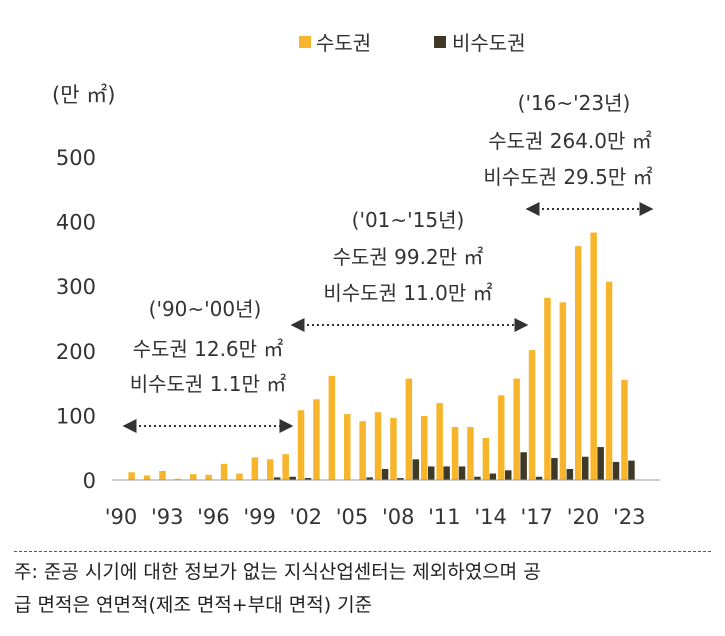 Image resolution: width=725 pixels, height=636 pixels. Describe the element at coordinates (412, 43) in the screenshot. I see `legend: 수도권 비수도권` at that location.